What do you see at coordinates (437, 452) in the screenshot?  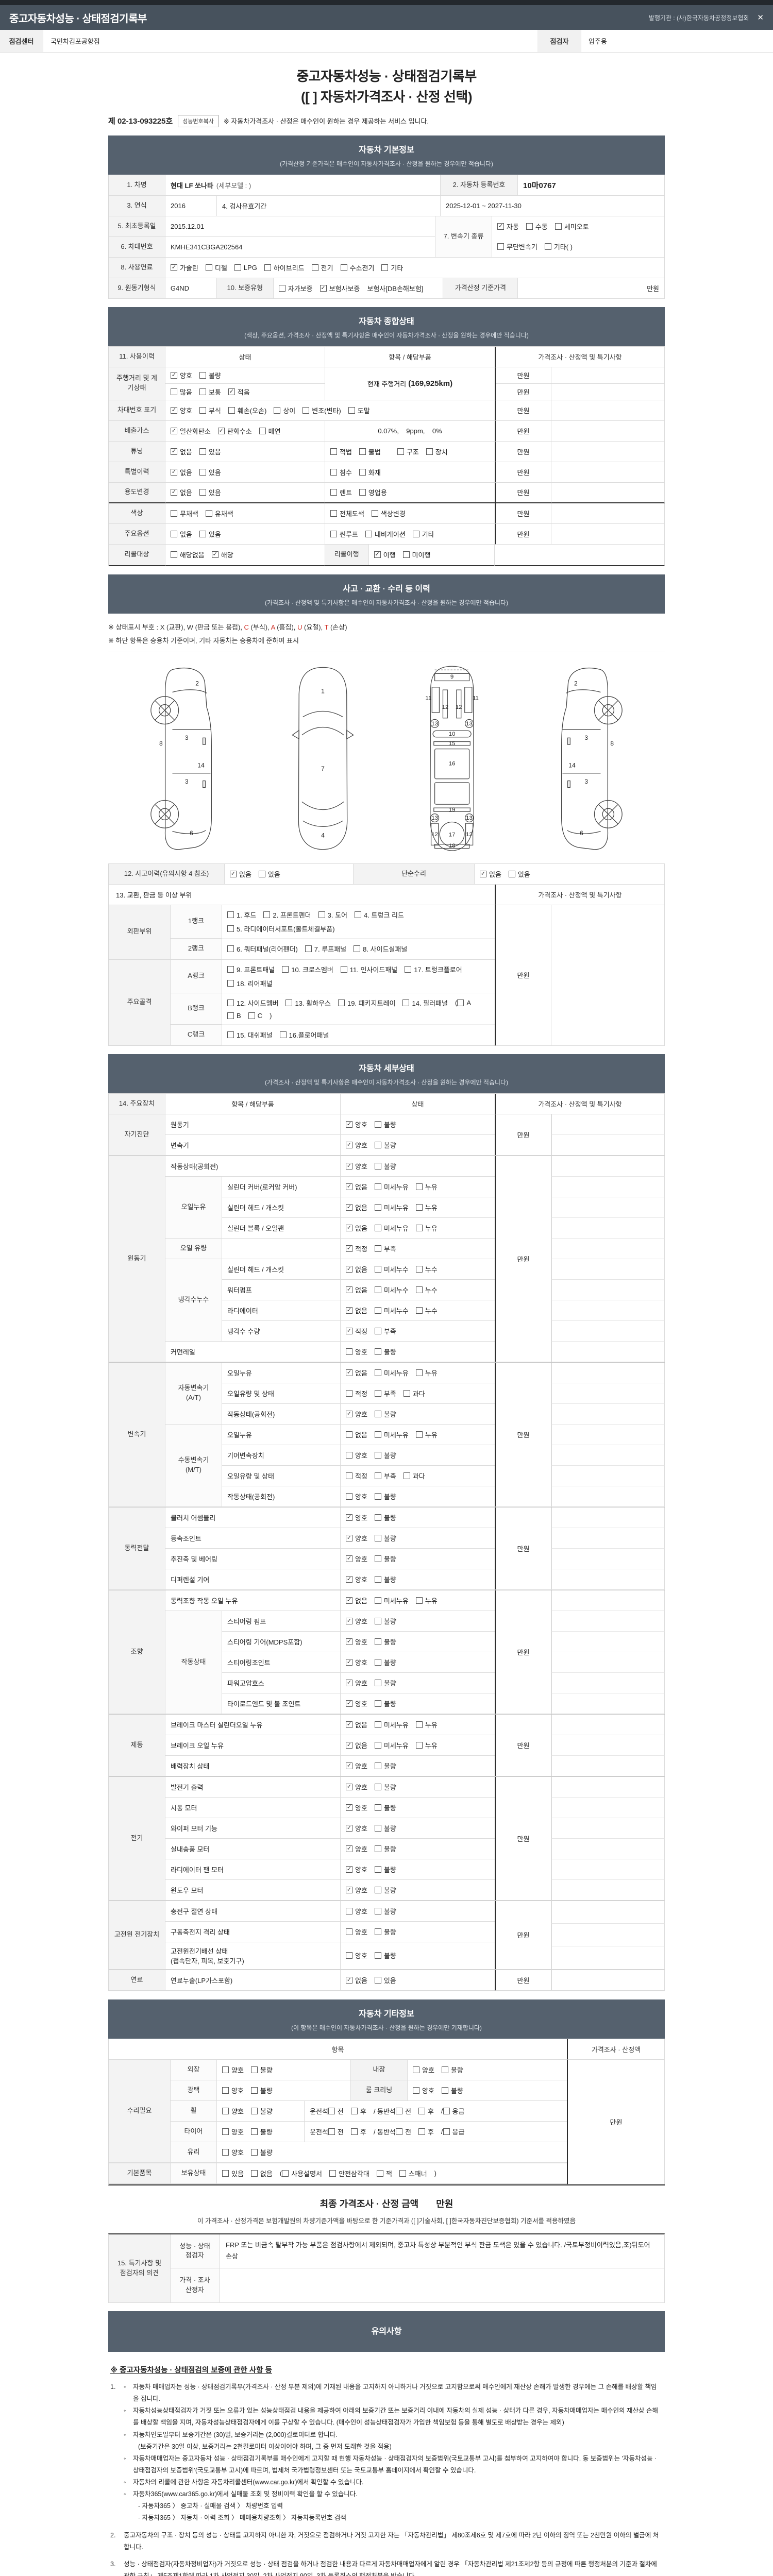 I see `checkbox: 장치` at bounding box center [437, 452].